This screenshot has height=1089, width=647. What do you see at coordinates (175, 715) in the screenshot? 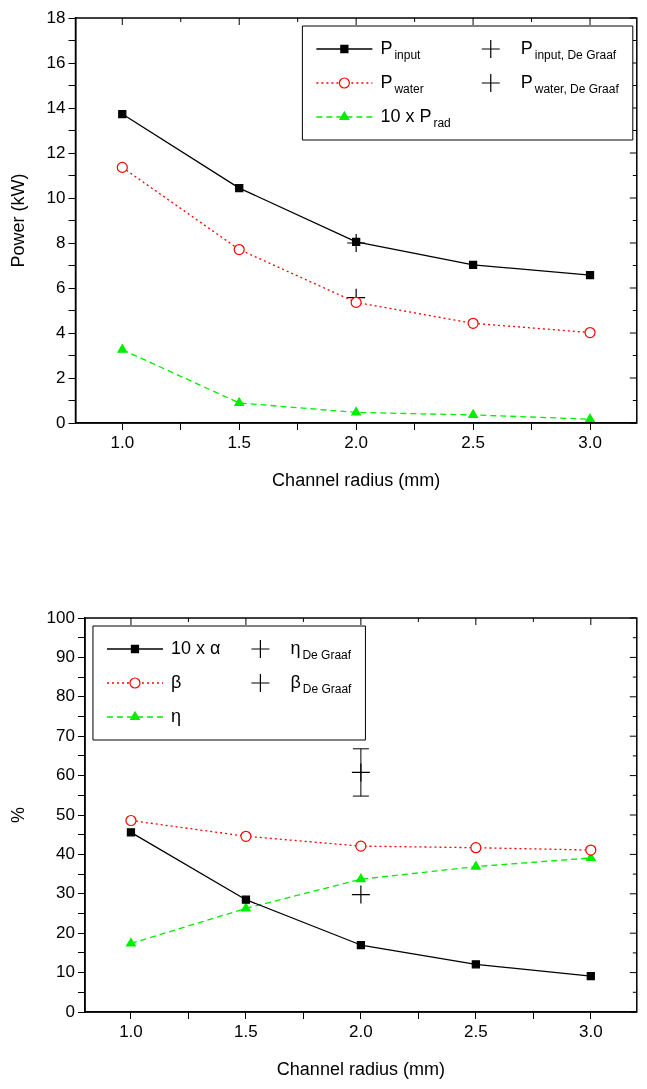
I see `legend-label: η` at bounding box center [175, 715].